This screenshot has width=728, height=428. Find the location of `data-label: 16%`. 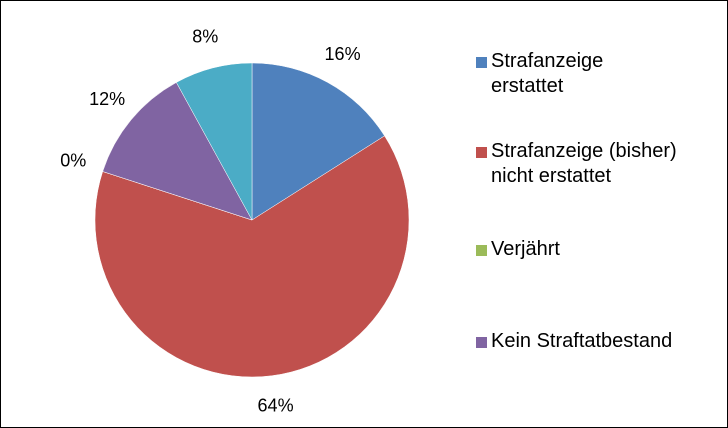

data-label: 16% is located at coordinates (343, 54).